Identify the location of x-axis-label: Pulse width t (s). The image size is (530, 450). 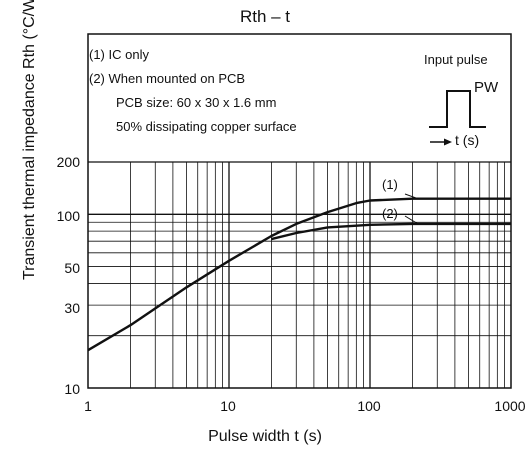
(265, 436).